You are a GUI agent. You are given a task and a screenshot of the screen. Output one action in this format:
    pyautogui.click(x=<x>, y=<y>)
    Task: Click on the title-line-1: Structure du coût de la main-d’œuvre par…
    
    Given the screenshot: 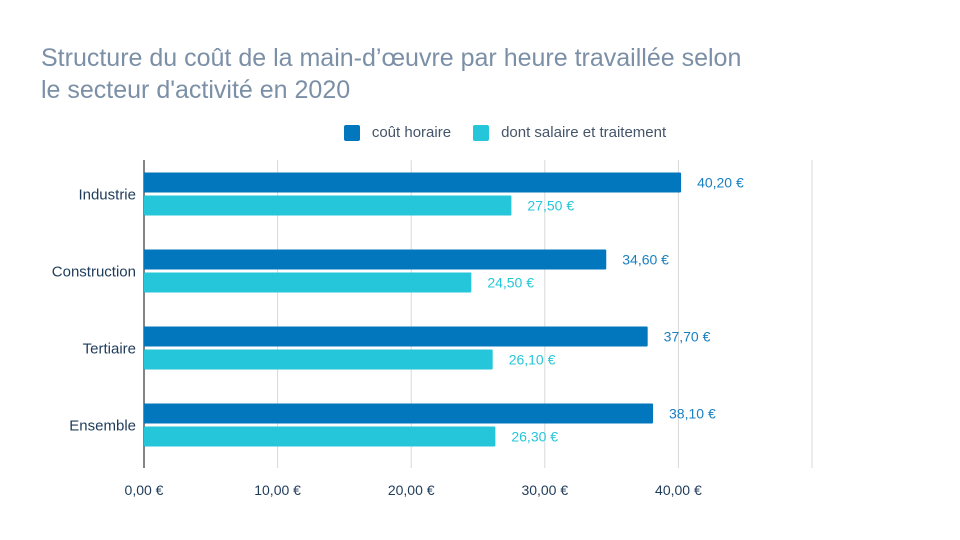 What is the action you would take?
    pyautogui.click(x=391, y=58)
    